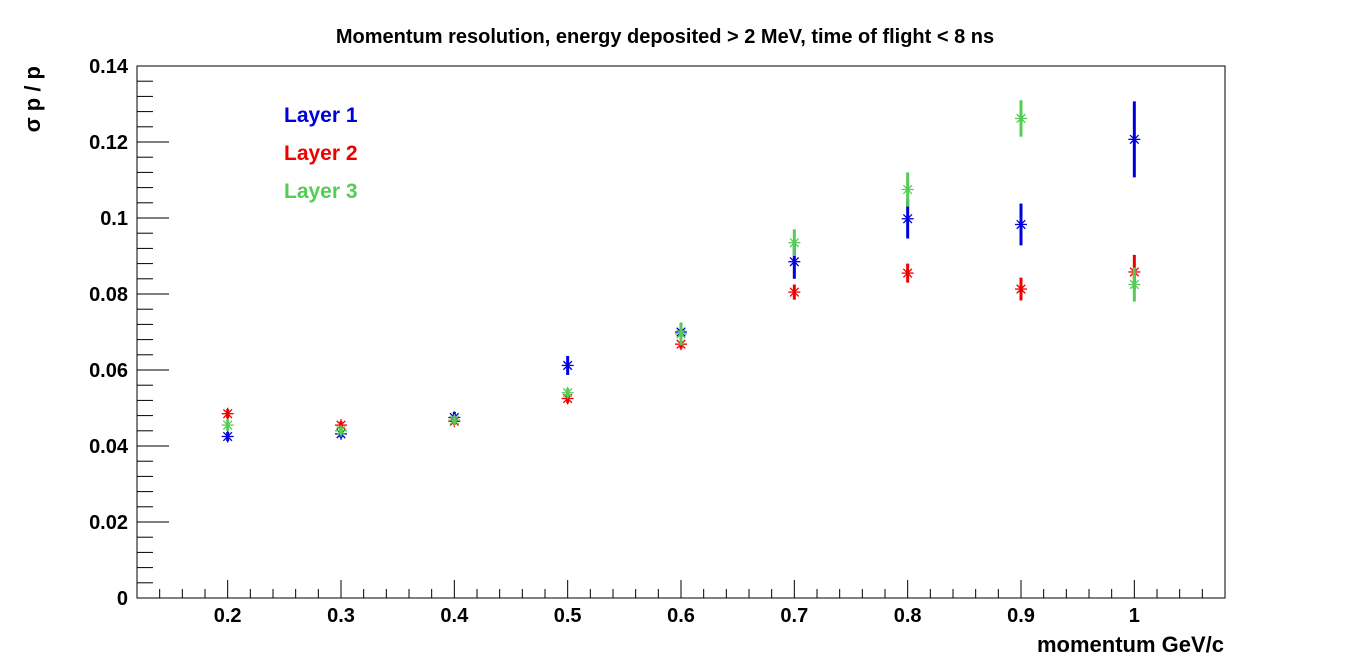  Describe the element at coordinates (109, 447) in the screenshot. I see `y-tick-label: 0.04` at that location.